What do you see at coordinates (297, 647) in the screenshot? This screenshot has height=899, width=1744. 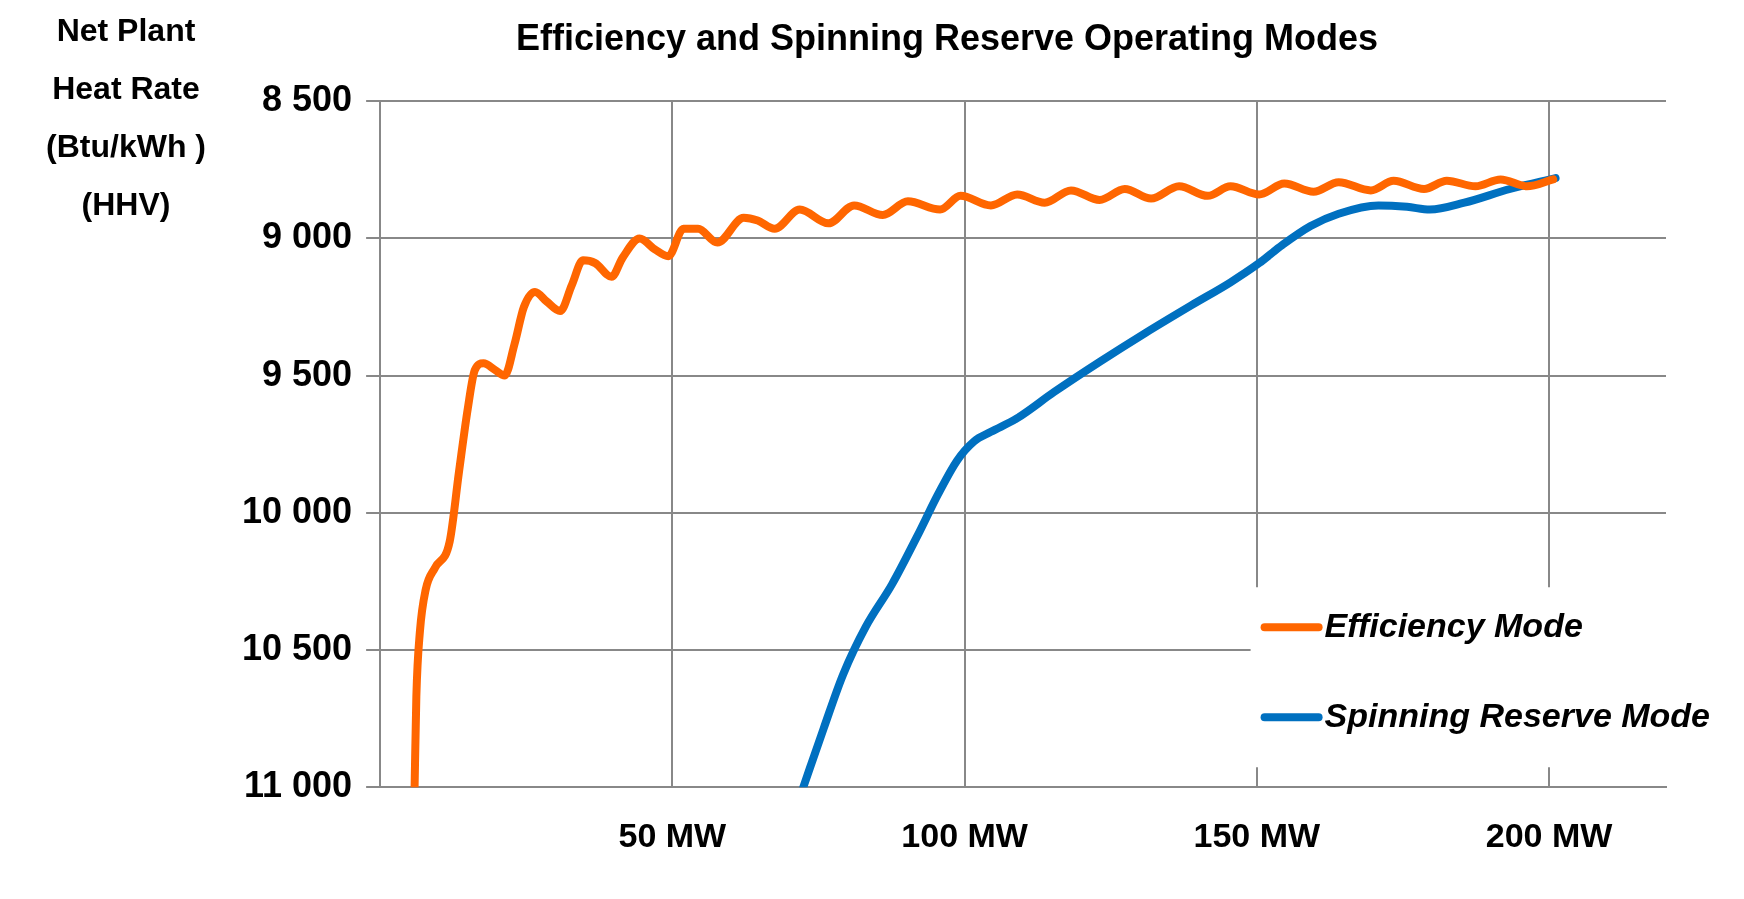 I see `y-tick-label: 10 500` at bounding box center [297, 647].